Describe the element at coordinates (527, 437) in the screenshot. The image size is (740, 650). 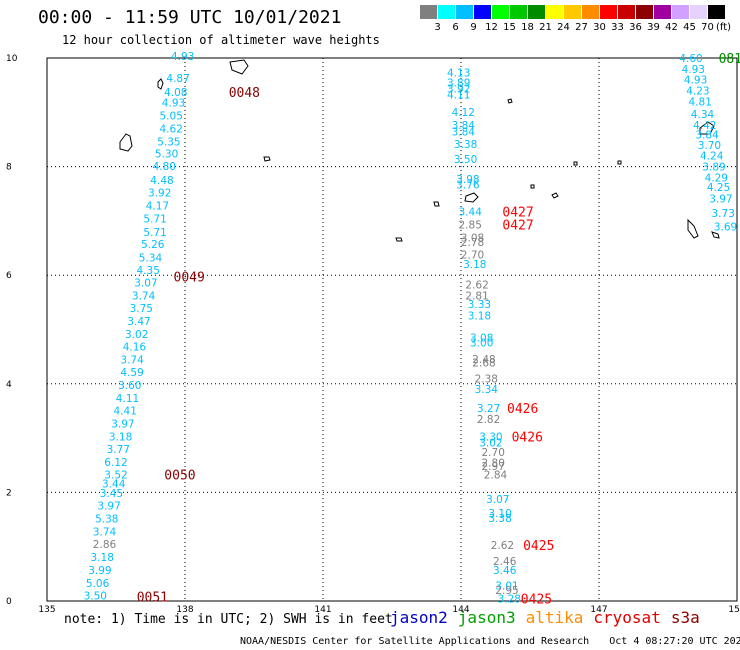
I see `pass-time-label: 0426` at that location.